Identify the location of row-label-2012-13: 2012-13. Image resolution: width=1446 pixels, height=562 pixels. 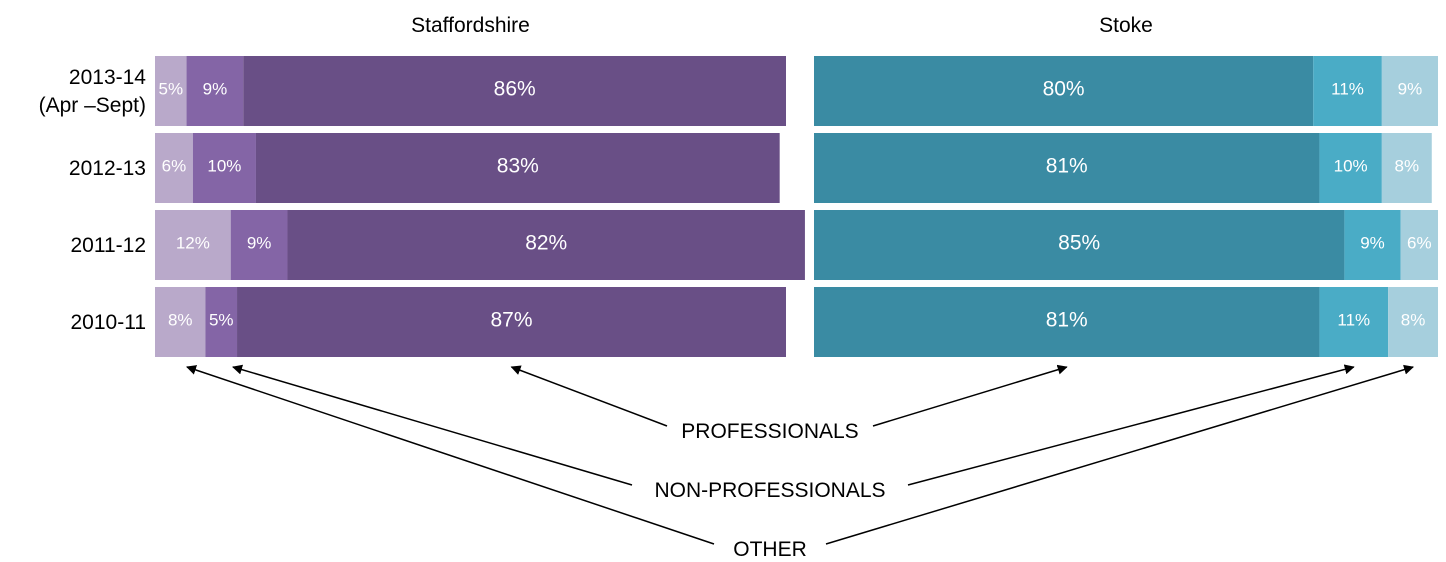
(107, 168).